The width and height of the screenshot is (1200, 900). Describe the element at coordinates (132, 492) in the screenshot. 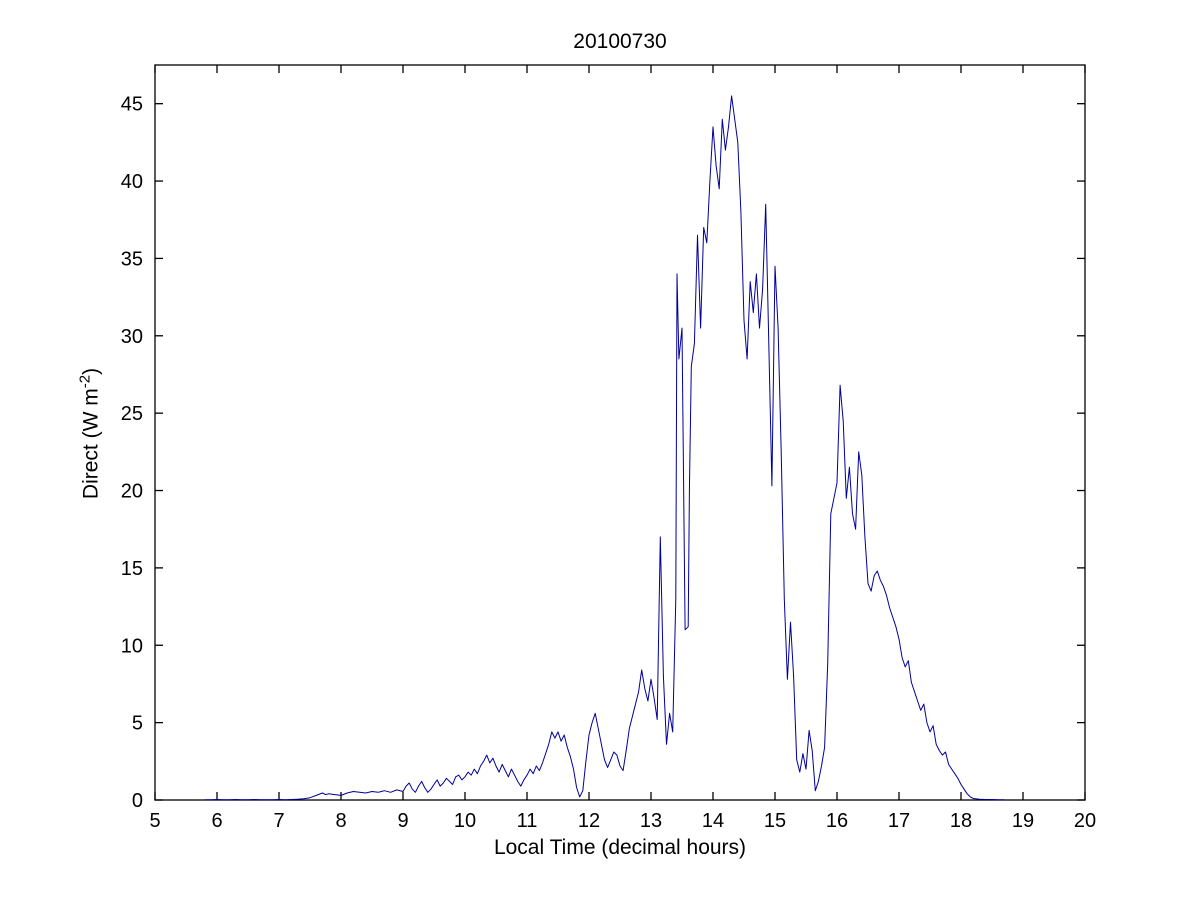

I see `y-tick-label: 20` at that location.